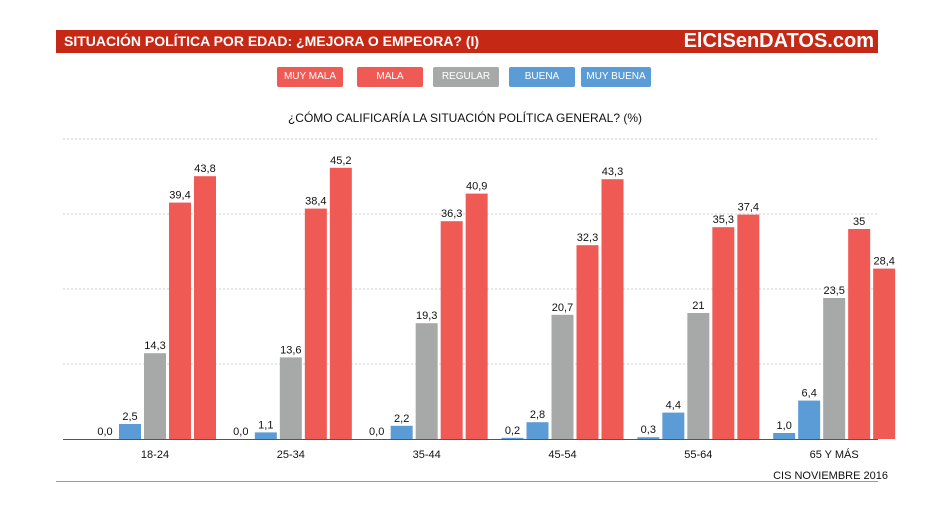 The width and height of the screenshot is (930, 523). I want to click on data-label: 20,7, so click(562, 308).